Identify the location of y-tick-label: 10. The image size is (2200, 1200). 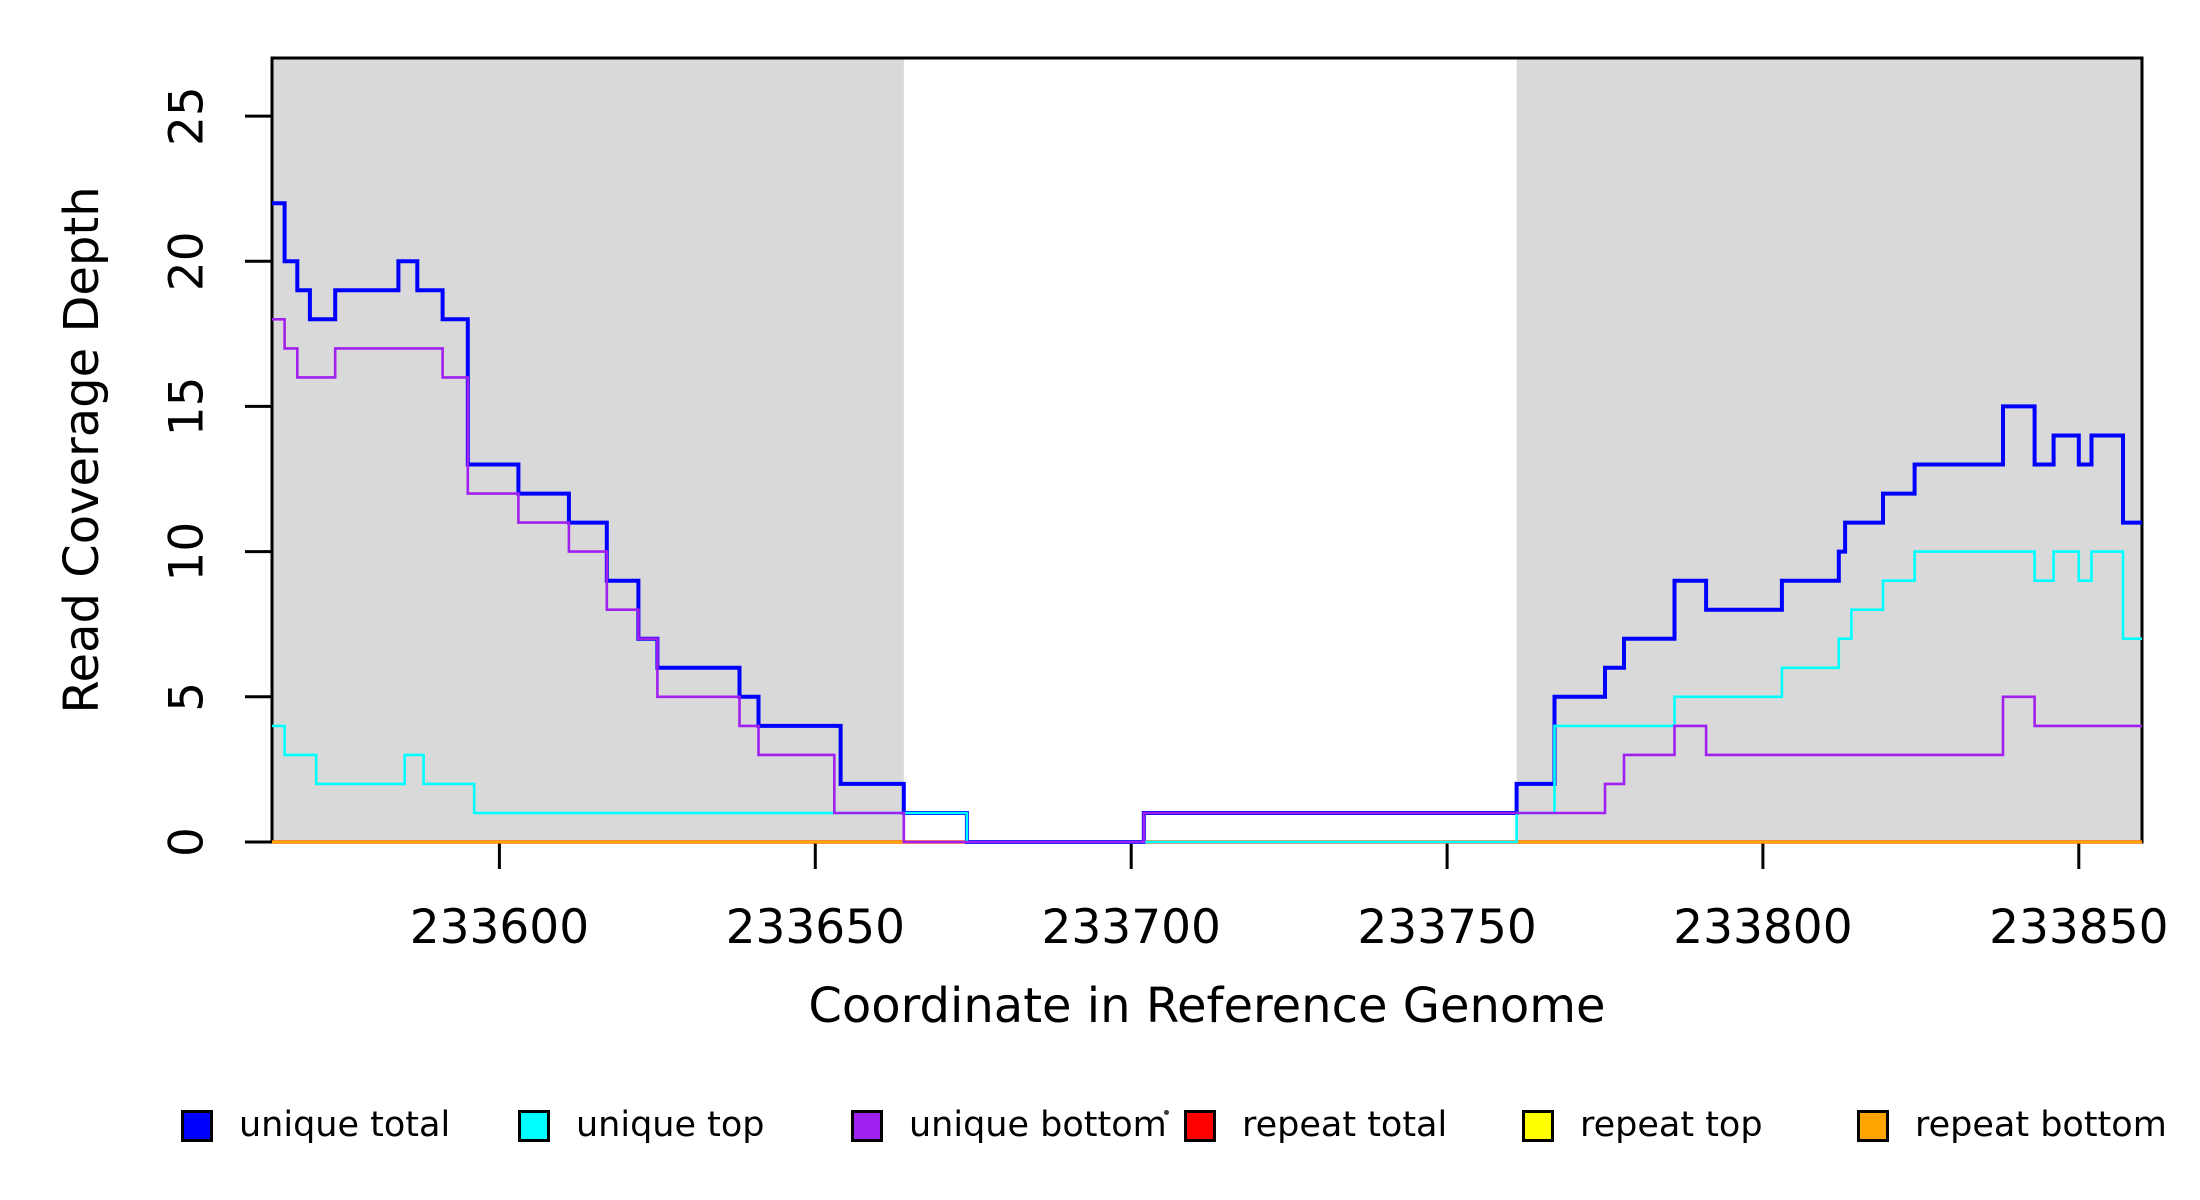
(187, 552).